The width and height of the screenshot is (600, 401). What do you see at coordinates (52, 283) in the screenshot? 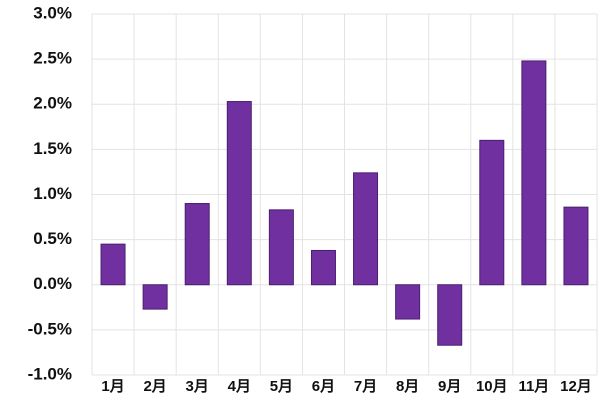
I see `y-tick-label: 0.0%` at bounding box center [52, 283].